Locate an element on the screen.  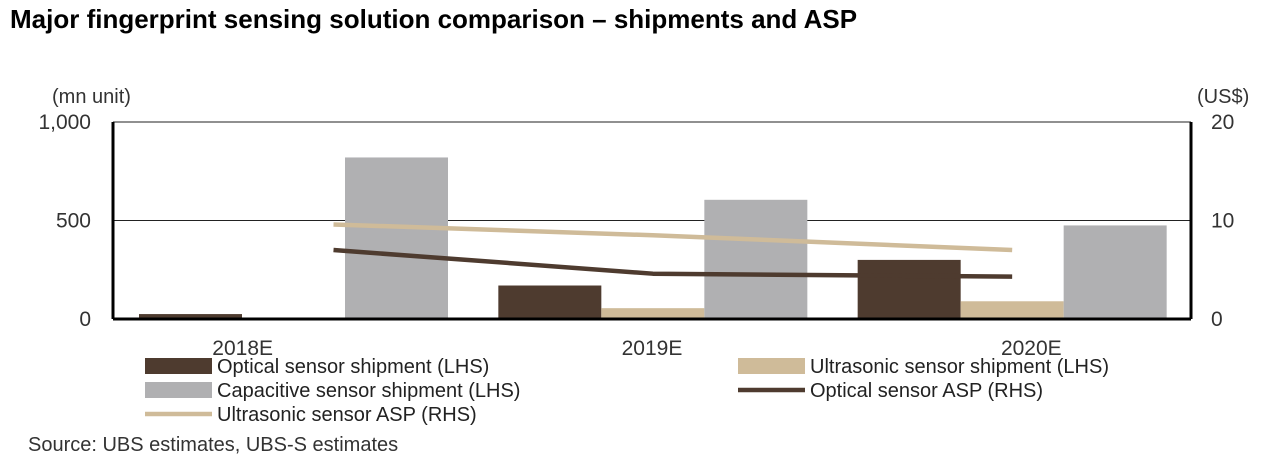
right-tick-label: 0 is located at coordinates (1217, 319).